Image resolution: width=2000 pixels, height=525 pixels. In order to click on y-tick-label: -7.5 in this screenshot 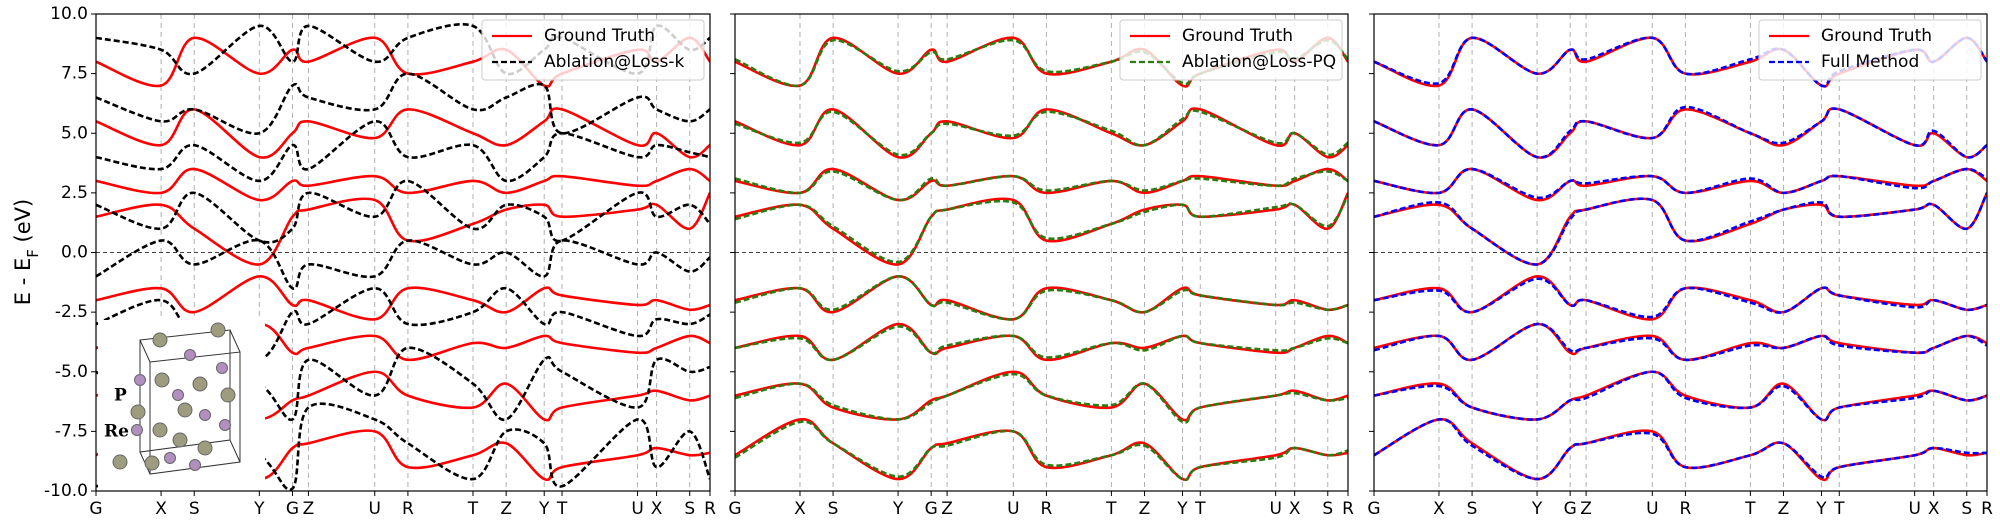, I will do `click(71, 431)`.